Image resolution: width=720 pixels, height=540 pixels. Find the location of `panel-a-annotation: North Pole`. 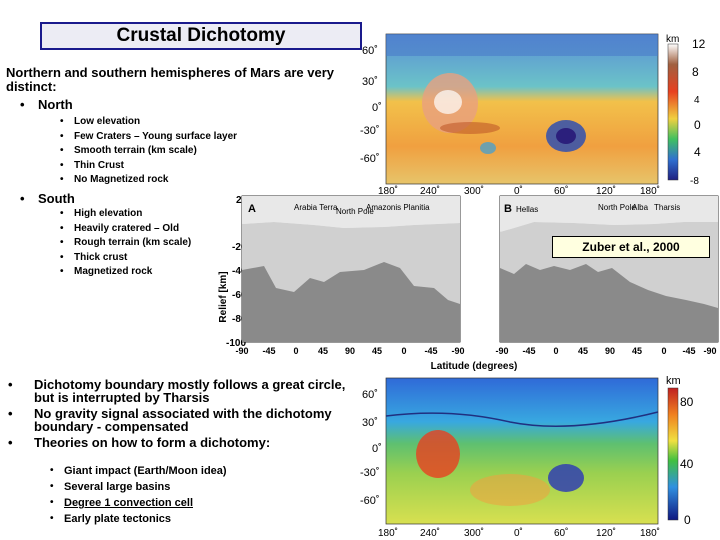

panel-a-annotation: North Pole is located at coordinates (355, 211).